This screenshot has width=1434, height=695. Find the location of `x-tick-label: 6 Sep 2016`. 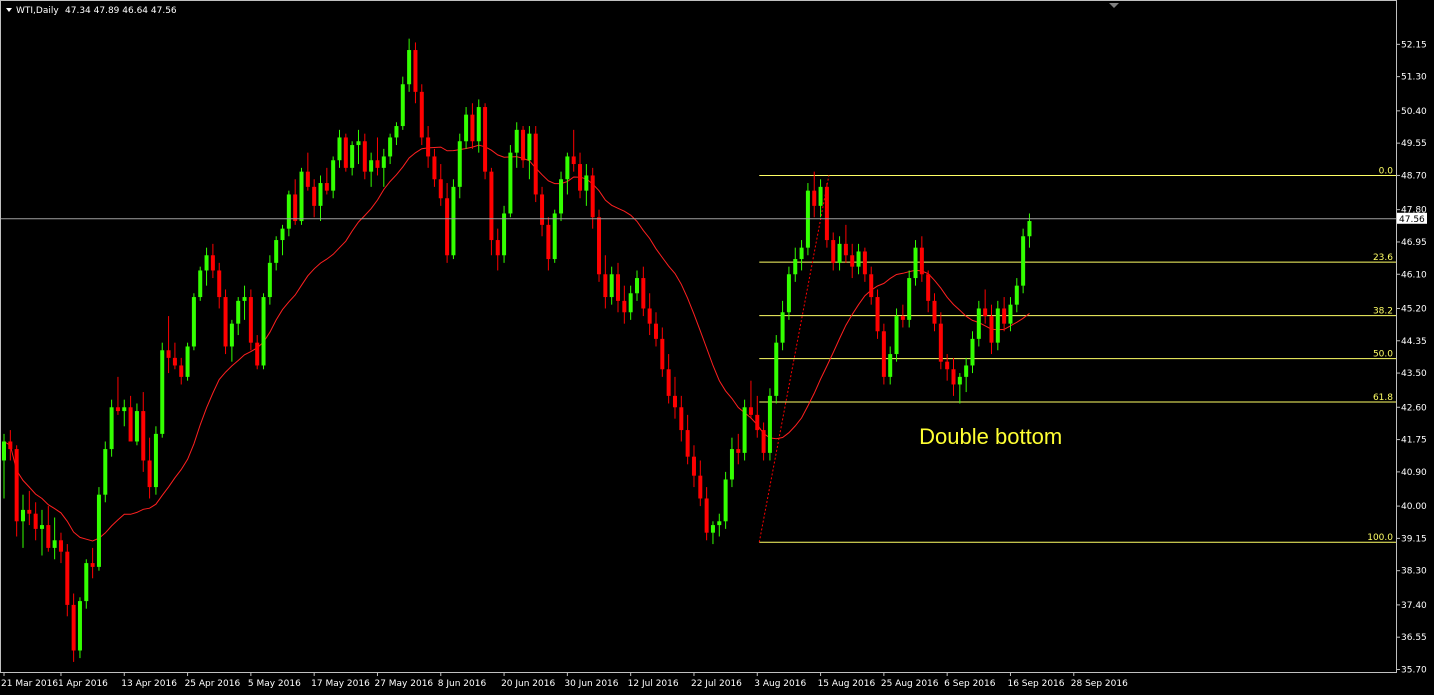

x-tick-label: 6 Sep 2016 is located at coordinates (970, 684).